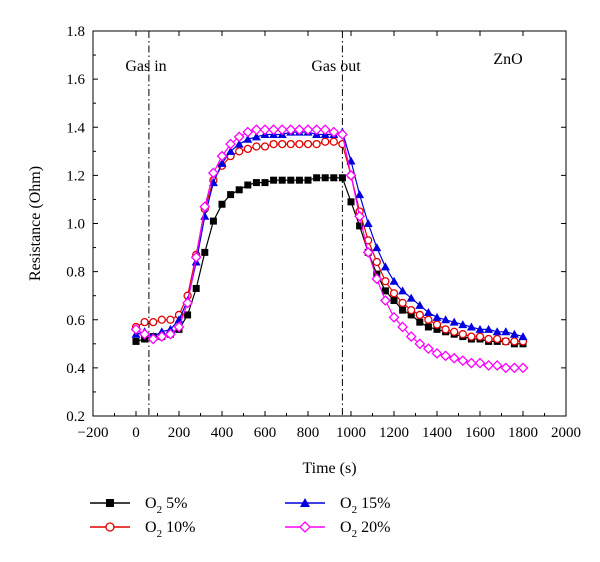 The height and width of the screenshot is (562, 600). Describe the element at coordinates (308, 433) in the screenshot. I see `x-tick-label: 800` at that location.